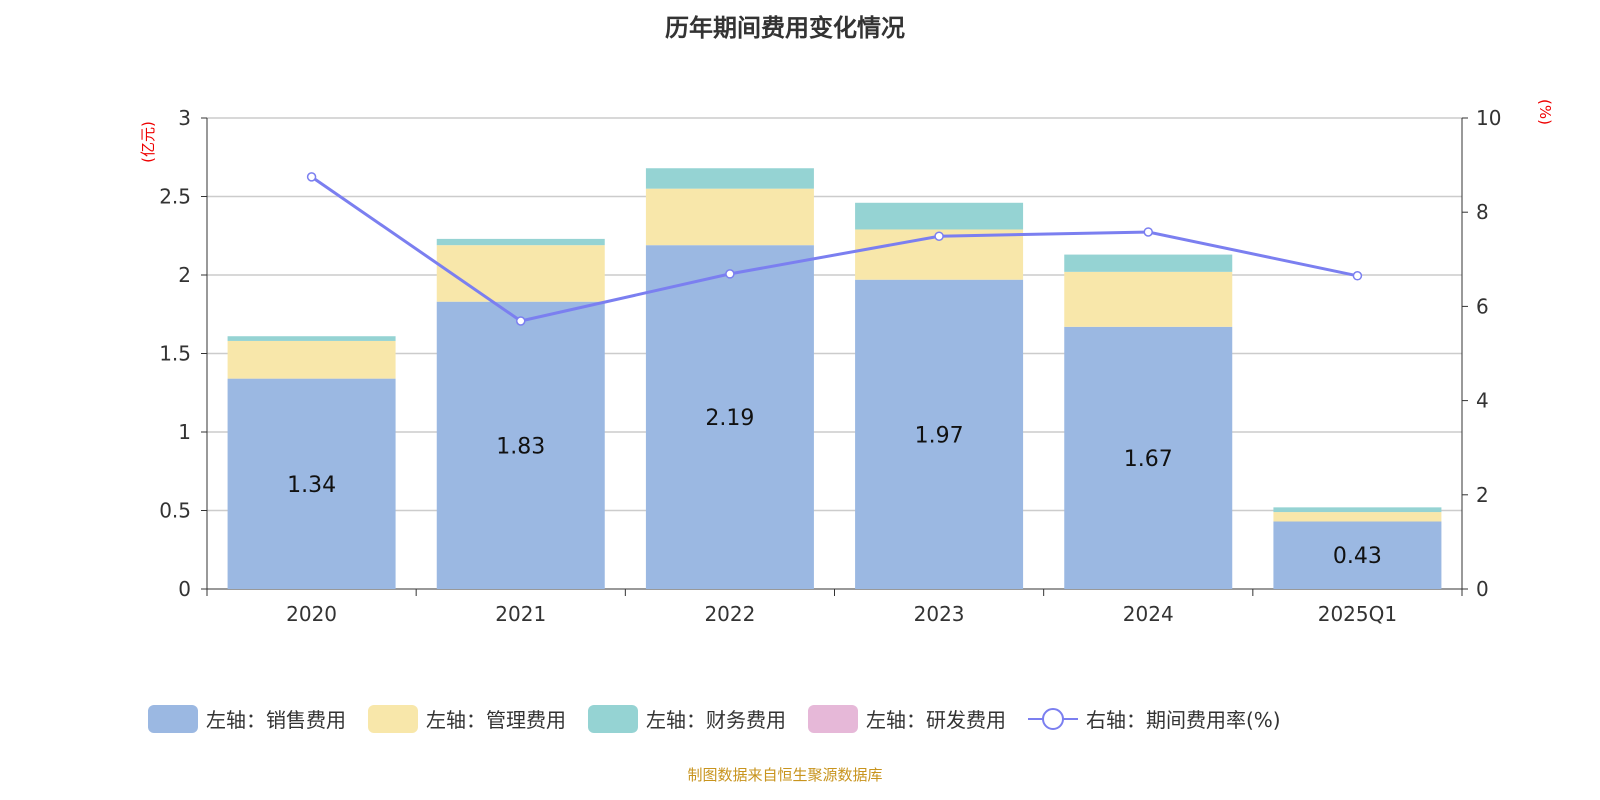 This screenshot has height=800, width=1600. I want to click on legend-item: 右轴：期间费用率(%), so click(1154, 718).